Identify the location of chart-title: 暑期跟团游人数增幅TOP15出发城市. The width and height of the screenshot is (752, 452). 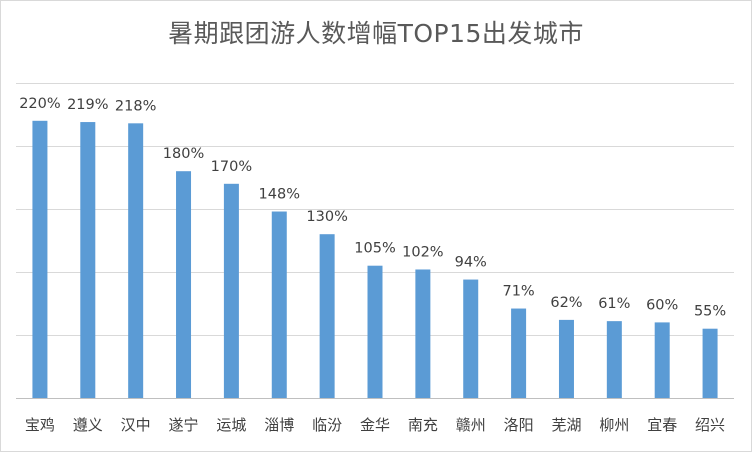
(376, 33).